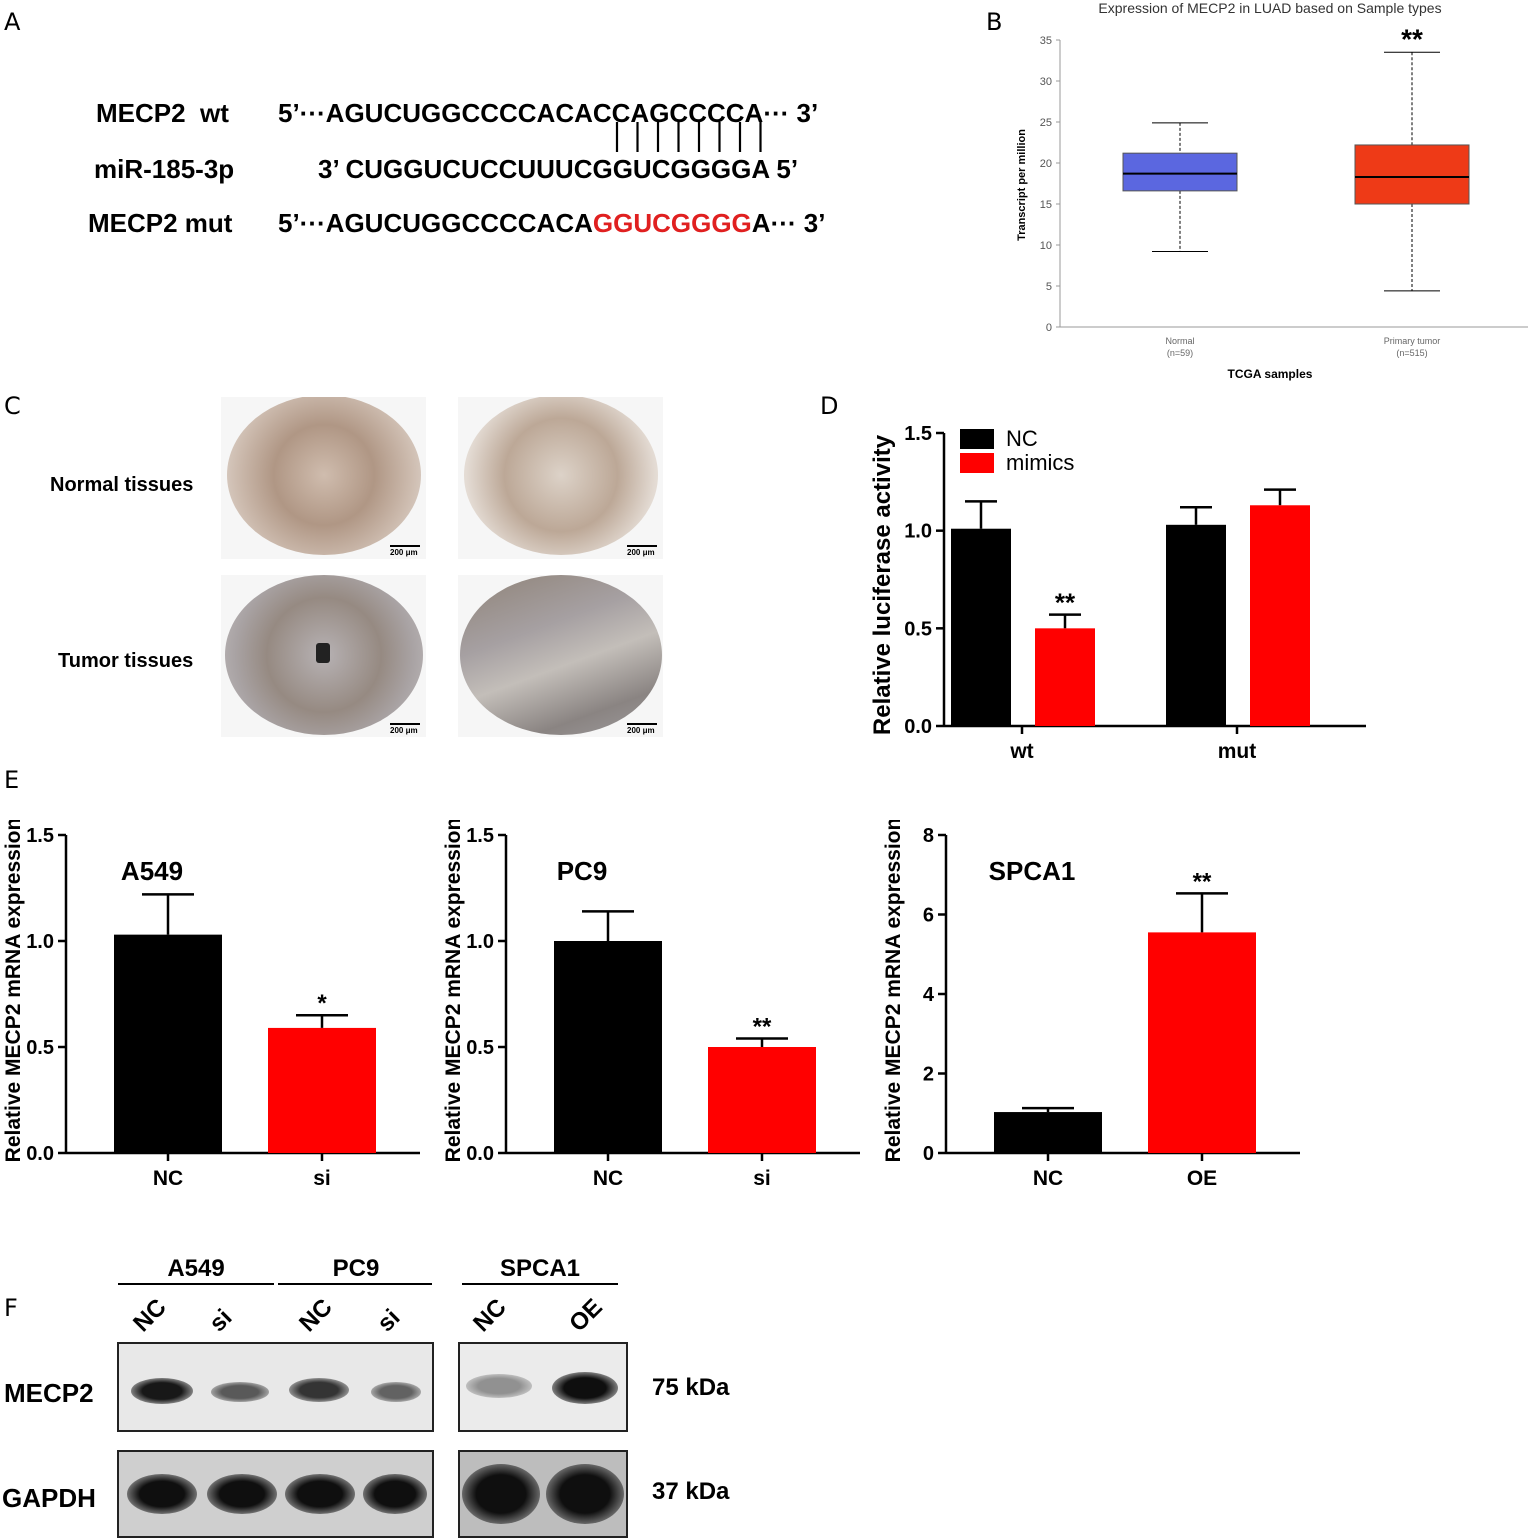 This screenshot has height=1538, width=1532. I want to click on wb-group-spca1: SPCA1, so click(540, 1268).